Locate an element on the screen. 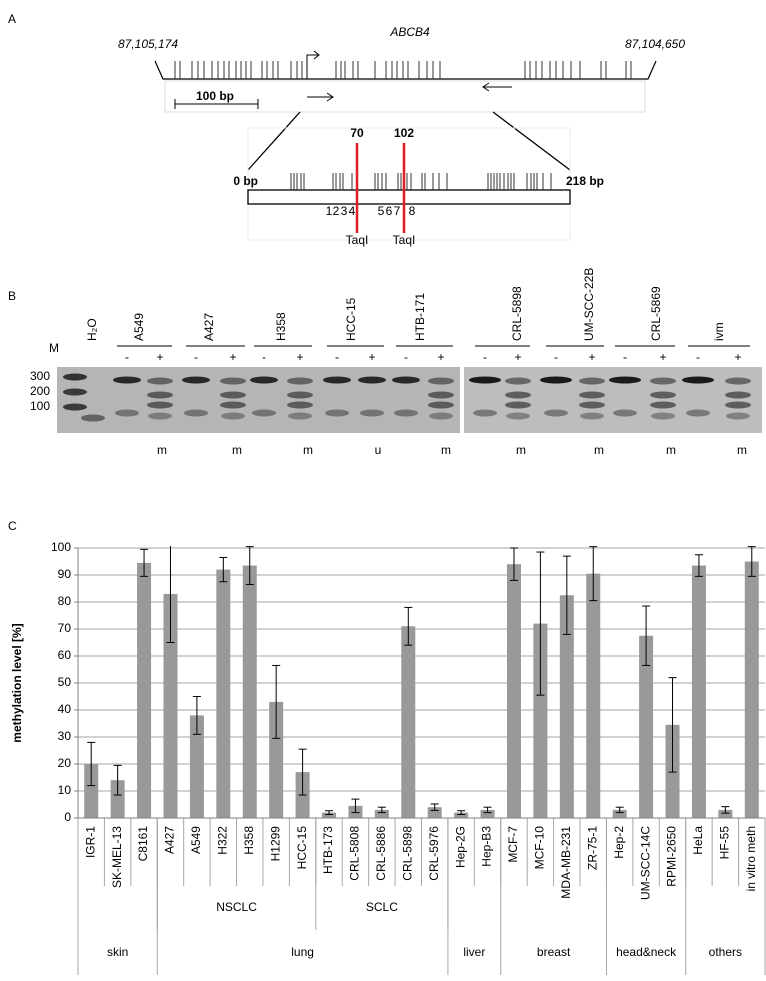 This screenshot has height=981, width=766. x-tick-label: SK-MEL-13 is located at coordinates (117, 857).